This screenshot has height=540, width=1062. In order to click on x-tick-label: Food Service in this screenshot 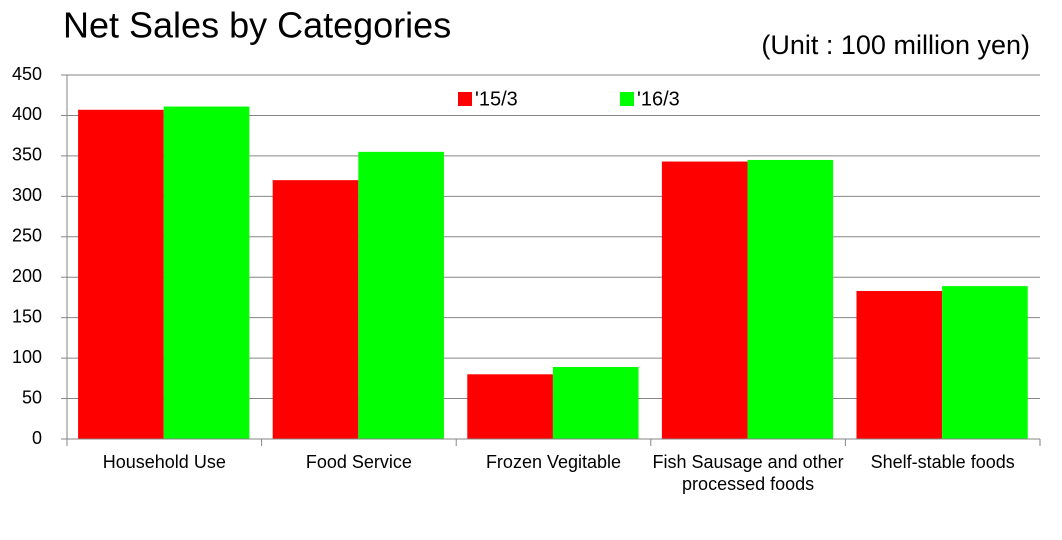, I will do `click(358, 462)`.